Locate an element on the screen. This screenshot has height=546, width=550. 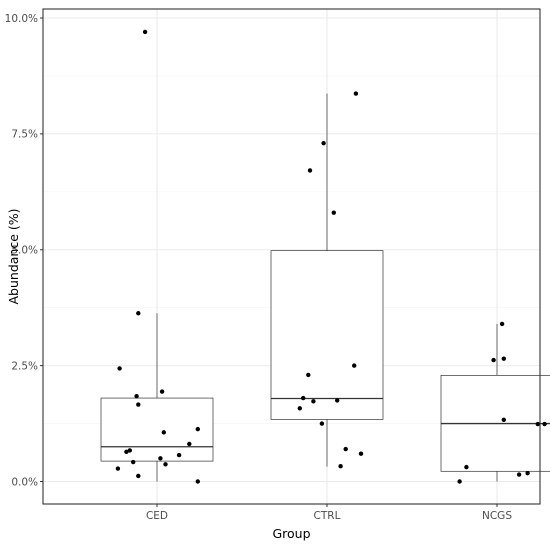
x-tick-label: NCGS is located at coordinates (497, 516).